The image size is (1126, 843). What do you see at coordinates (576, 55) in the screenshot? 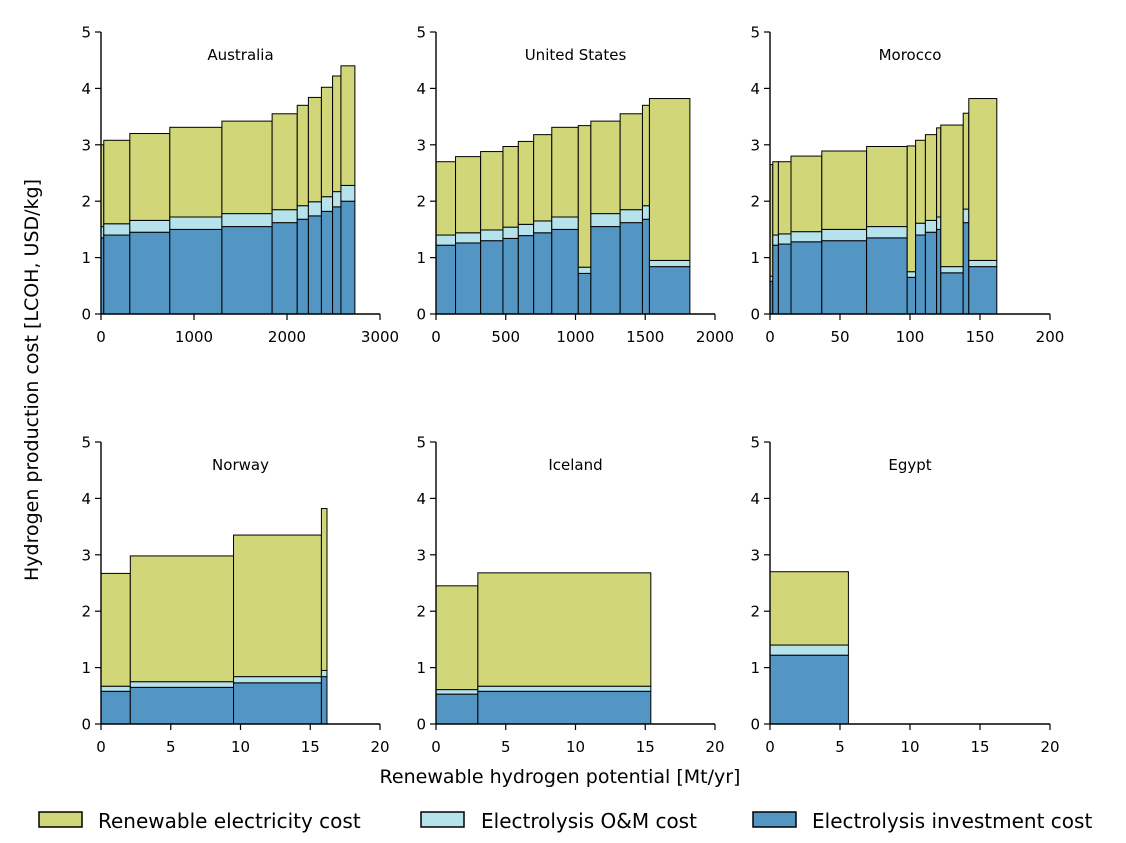
I see `panel-title-united-states: United States` at bounding box center [576, 55].